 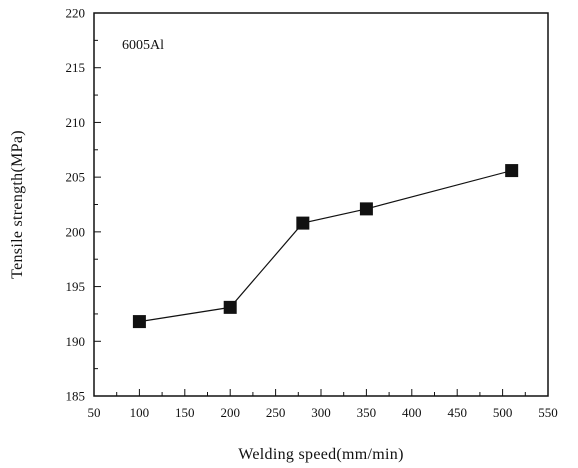 I want to click on y-tick-label: 220, so click(x=76, y=13).